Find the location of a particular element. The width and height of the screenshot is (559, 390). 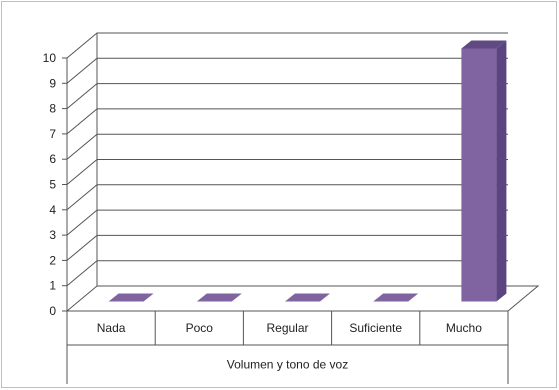

y-tick-label: 6 is located at coordinates (52, 159).